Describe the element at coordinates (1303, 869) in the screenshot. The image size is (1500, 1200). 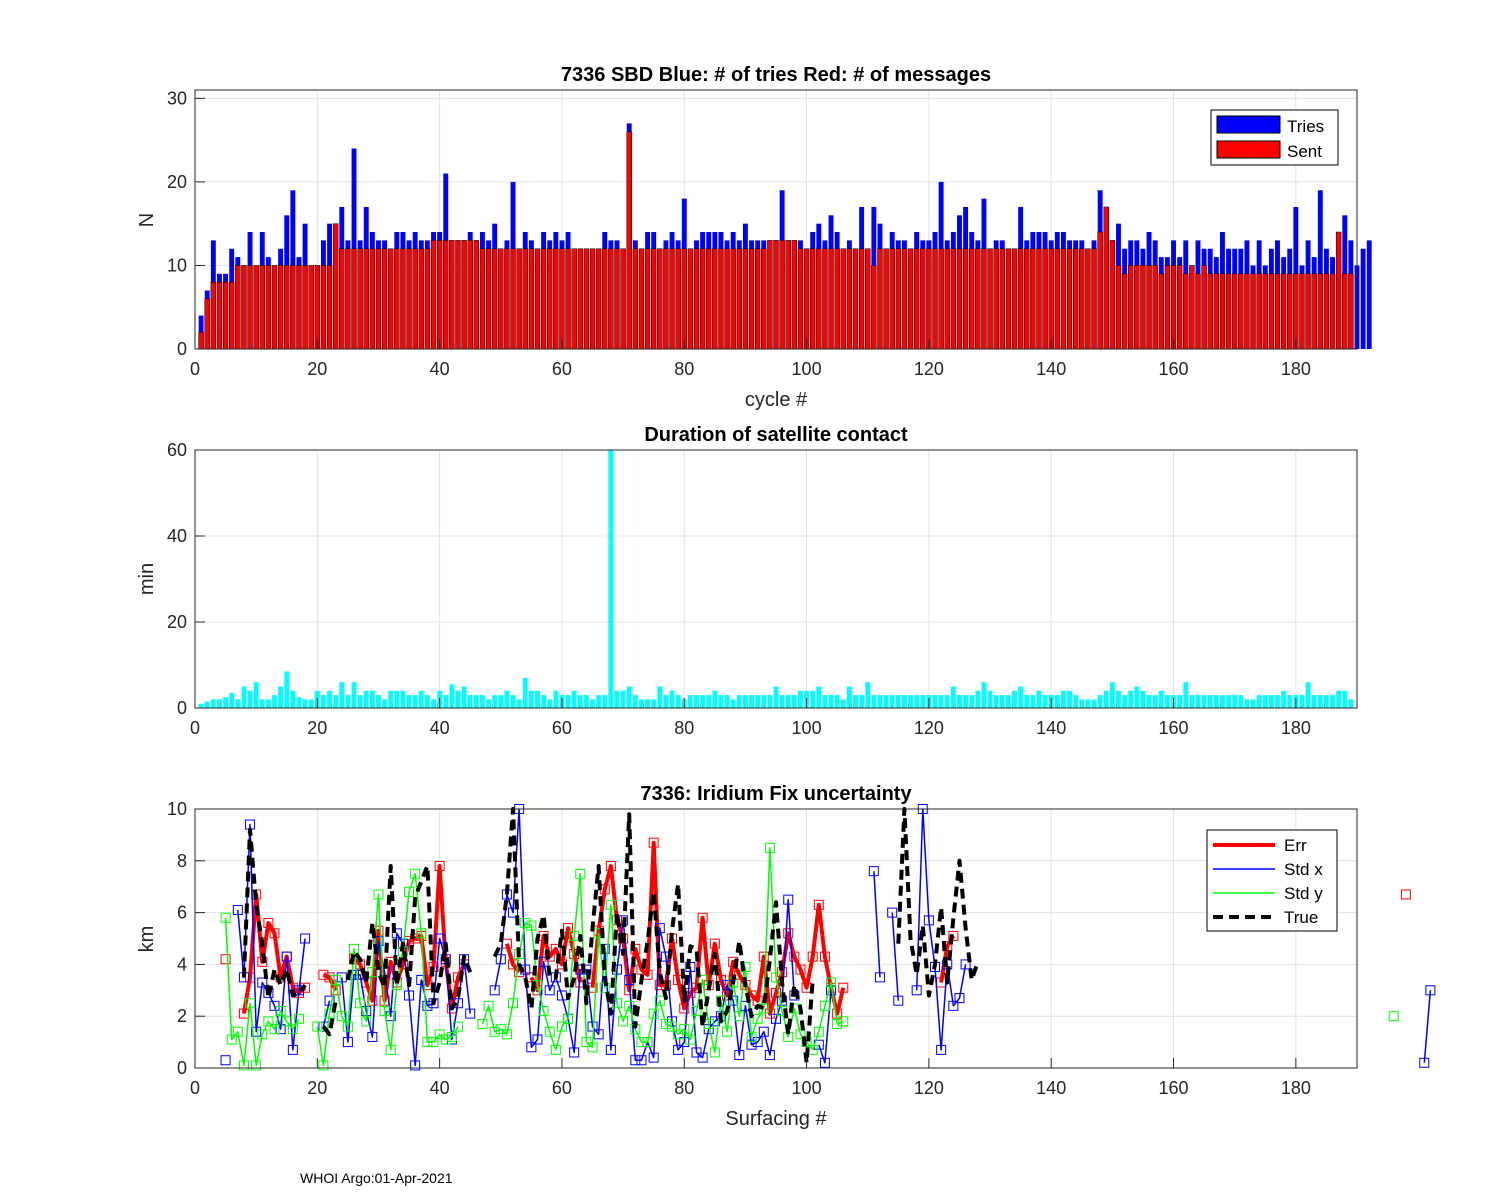
I see `legend-label-stdx: Std x` at that location.